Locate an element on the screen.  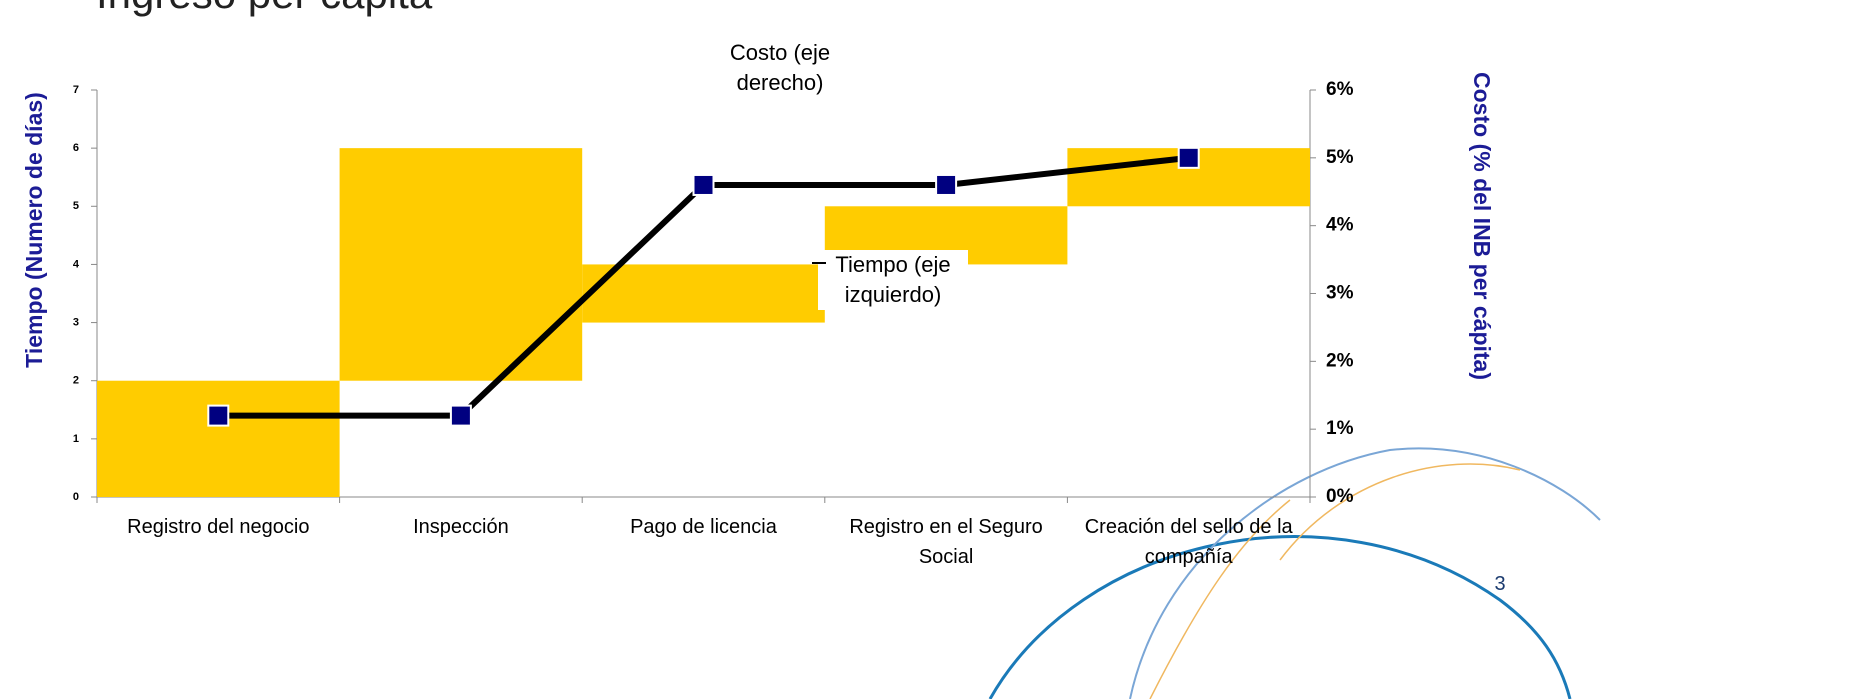
y2-tick-label: 5% is located at coordinates (1340, 157).